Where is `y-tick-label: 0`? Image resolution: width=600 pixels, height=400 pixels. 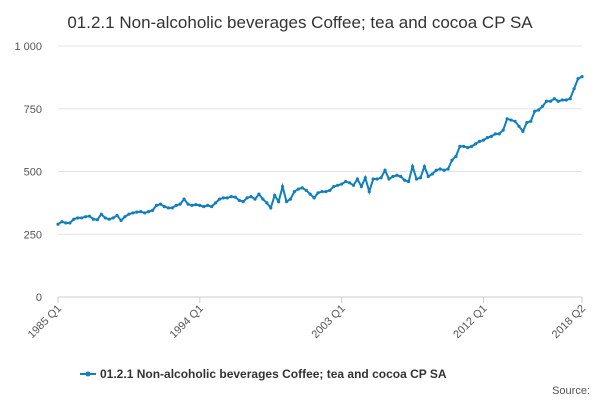
y-tick-label: 0 is located at coordinates (39, 298).